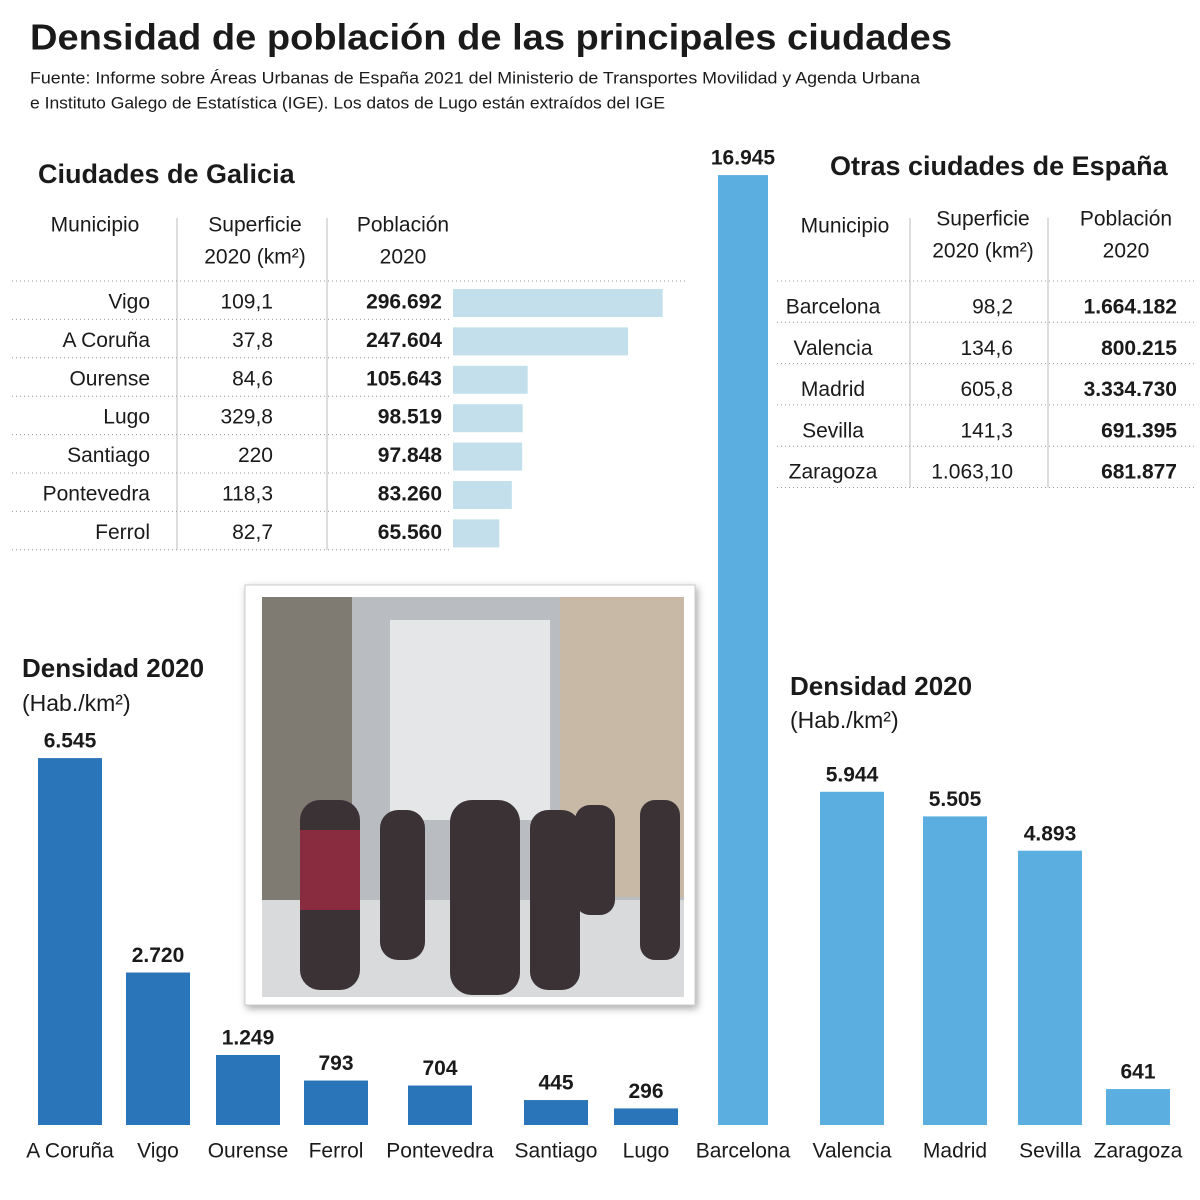 The width and height of the screenshot is (1200, 1200). I want to click on category-label: Zaragoza, so click(1138, 1151).